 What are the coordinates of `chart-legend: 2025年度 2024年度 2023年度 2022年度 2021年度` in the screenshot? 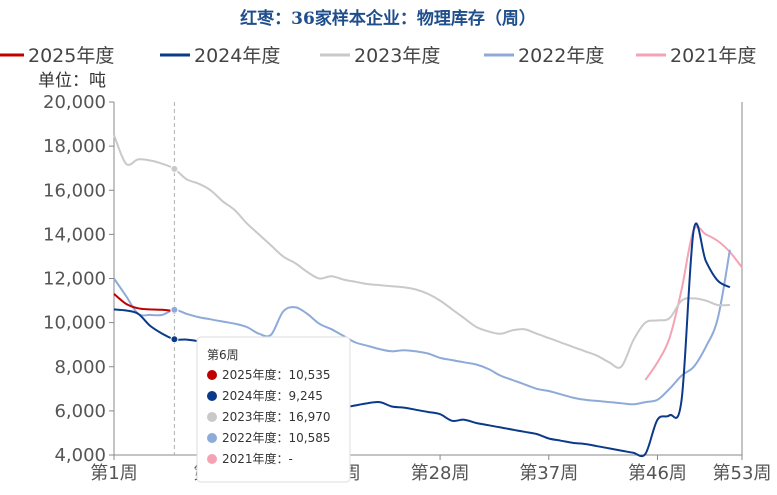 It's located at (378, 56).